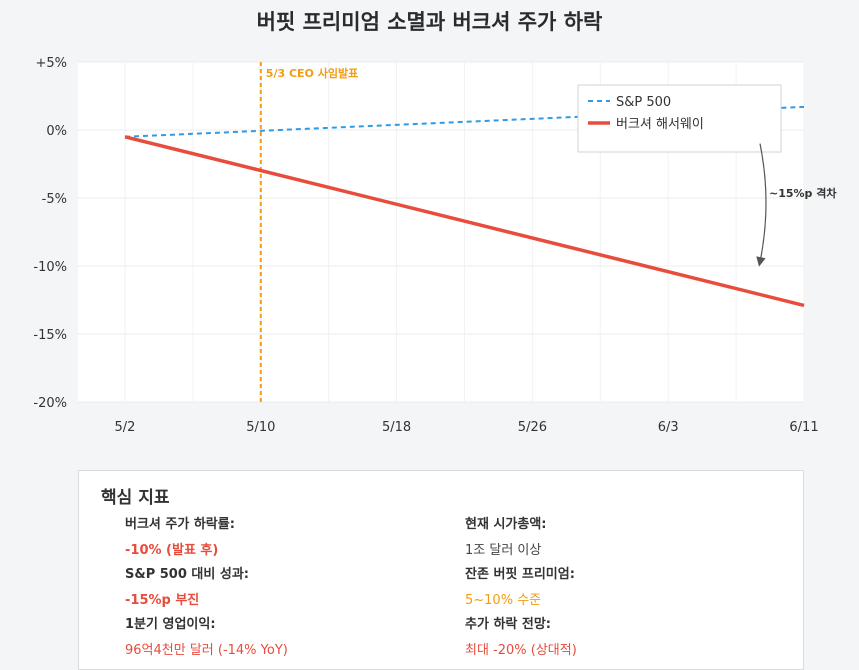  What do you see at coordinates (467, 427) in the screenshot?
I see `x-axis-ticks: 5/2 5/10 5/18 5/26 6/3 6/11` at bounding box center [467, 427].